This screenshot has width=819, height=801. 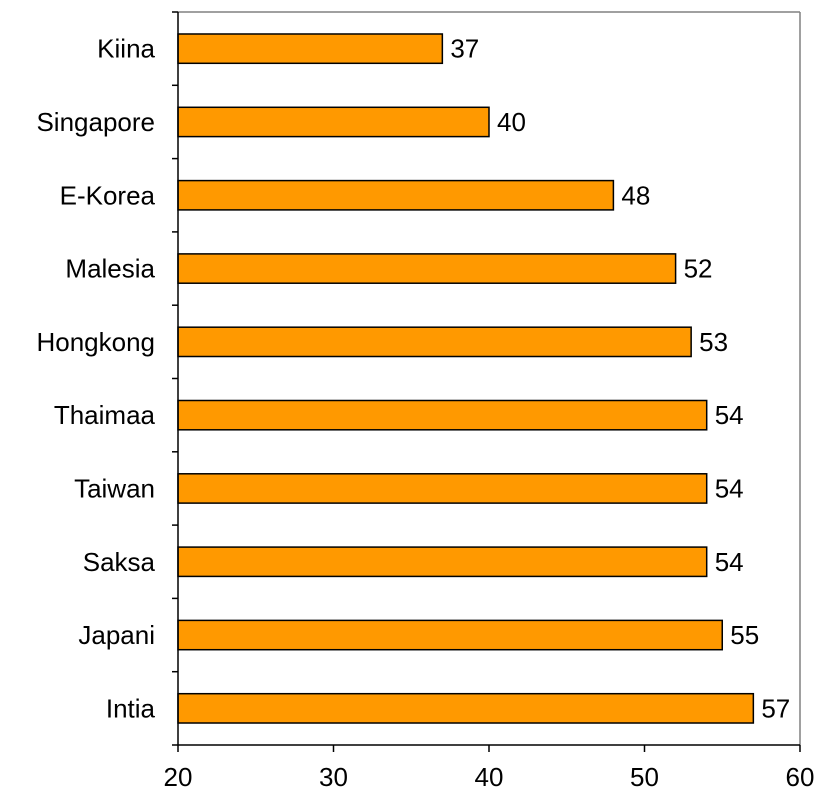 What do you see at coordinates (644, 777) in the screenshot?
I see `x-tick-label: 50` at bounding box center [644, 777].